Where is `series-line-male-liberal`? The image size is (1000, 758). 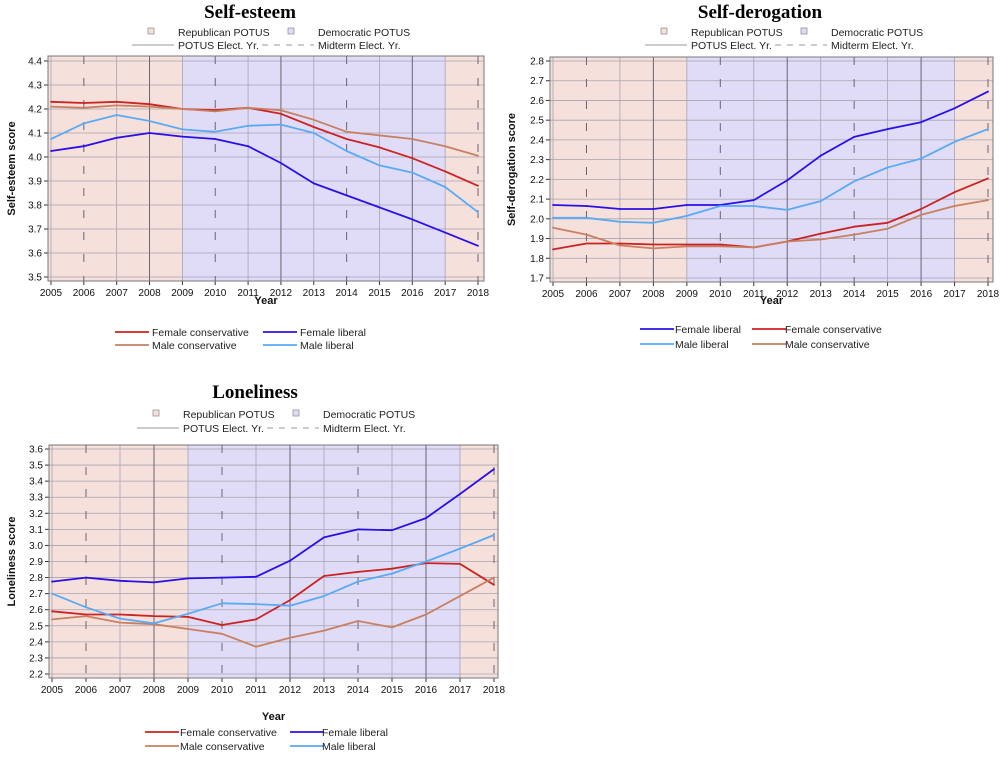 series-line-male-liberal is located at coordinates (771, 176).